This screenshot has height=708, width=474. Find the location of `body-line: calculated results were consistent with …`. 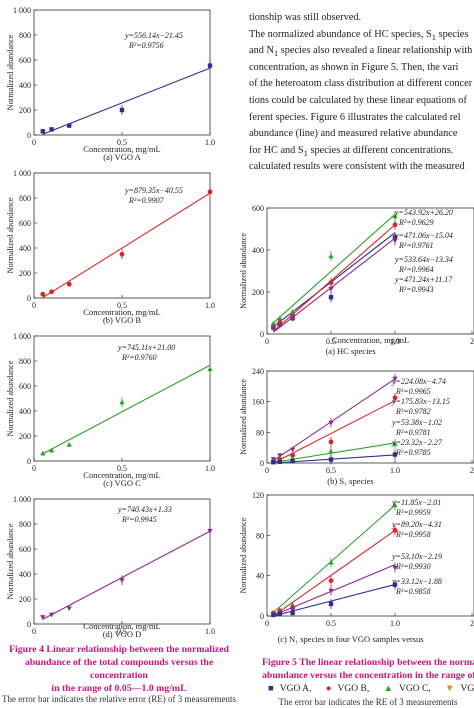

body-line: calculated results were consistent with … is located at coordinates (361, 167).